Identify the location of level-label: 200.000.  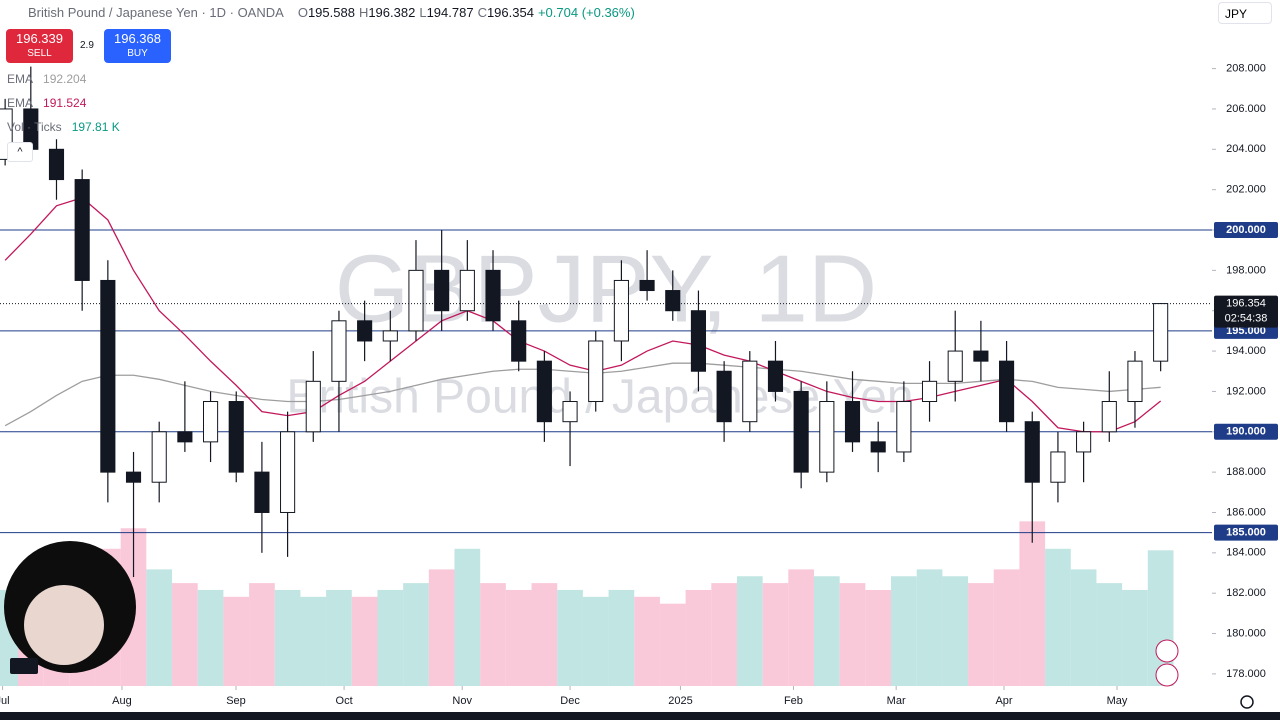
(1246, 230).